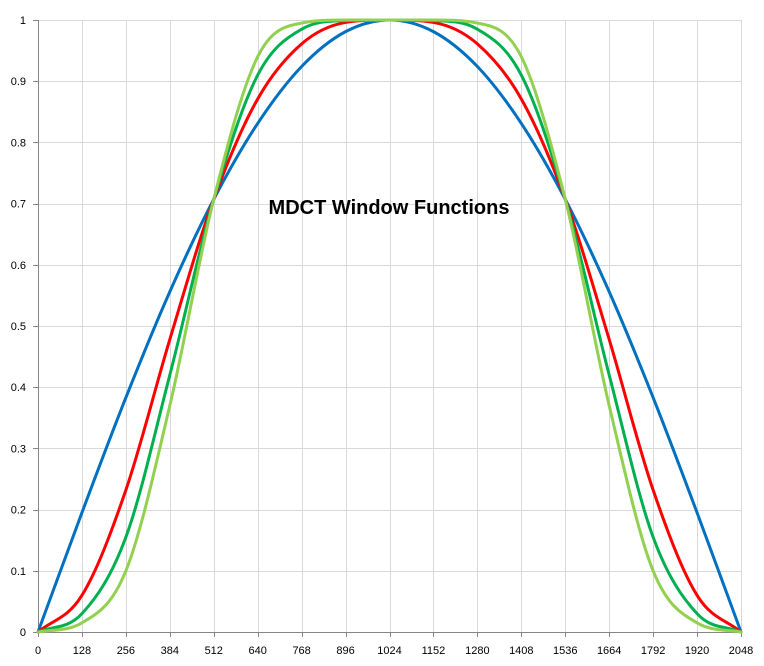  Describe the element at coordinates (741, 651) in the screenshot. I see `x-tick-label: 2048` at that location.